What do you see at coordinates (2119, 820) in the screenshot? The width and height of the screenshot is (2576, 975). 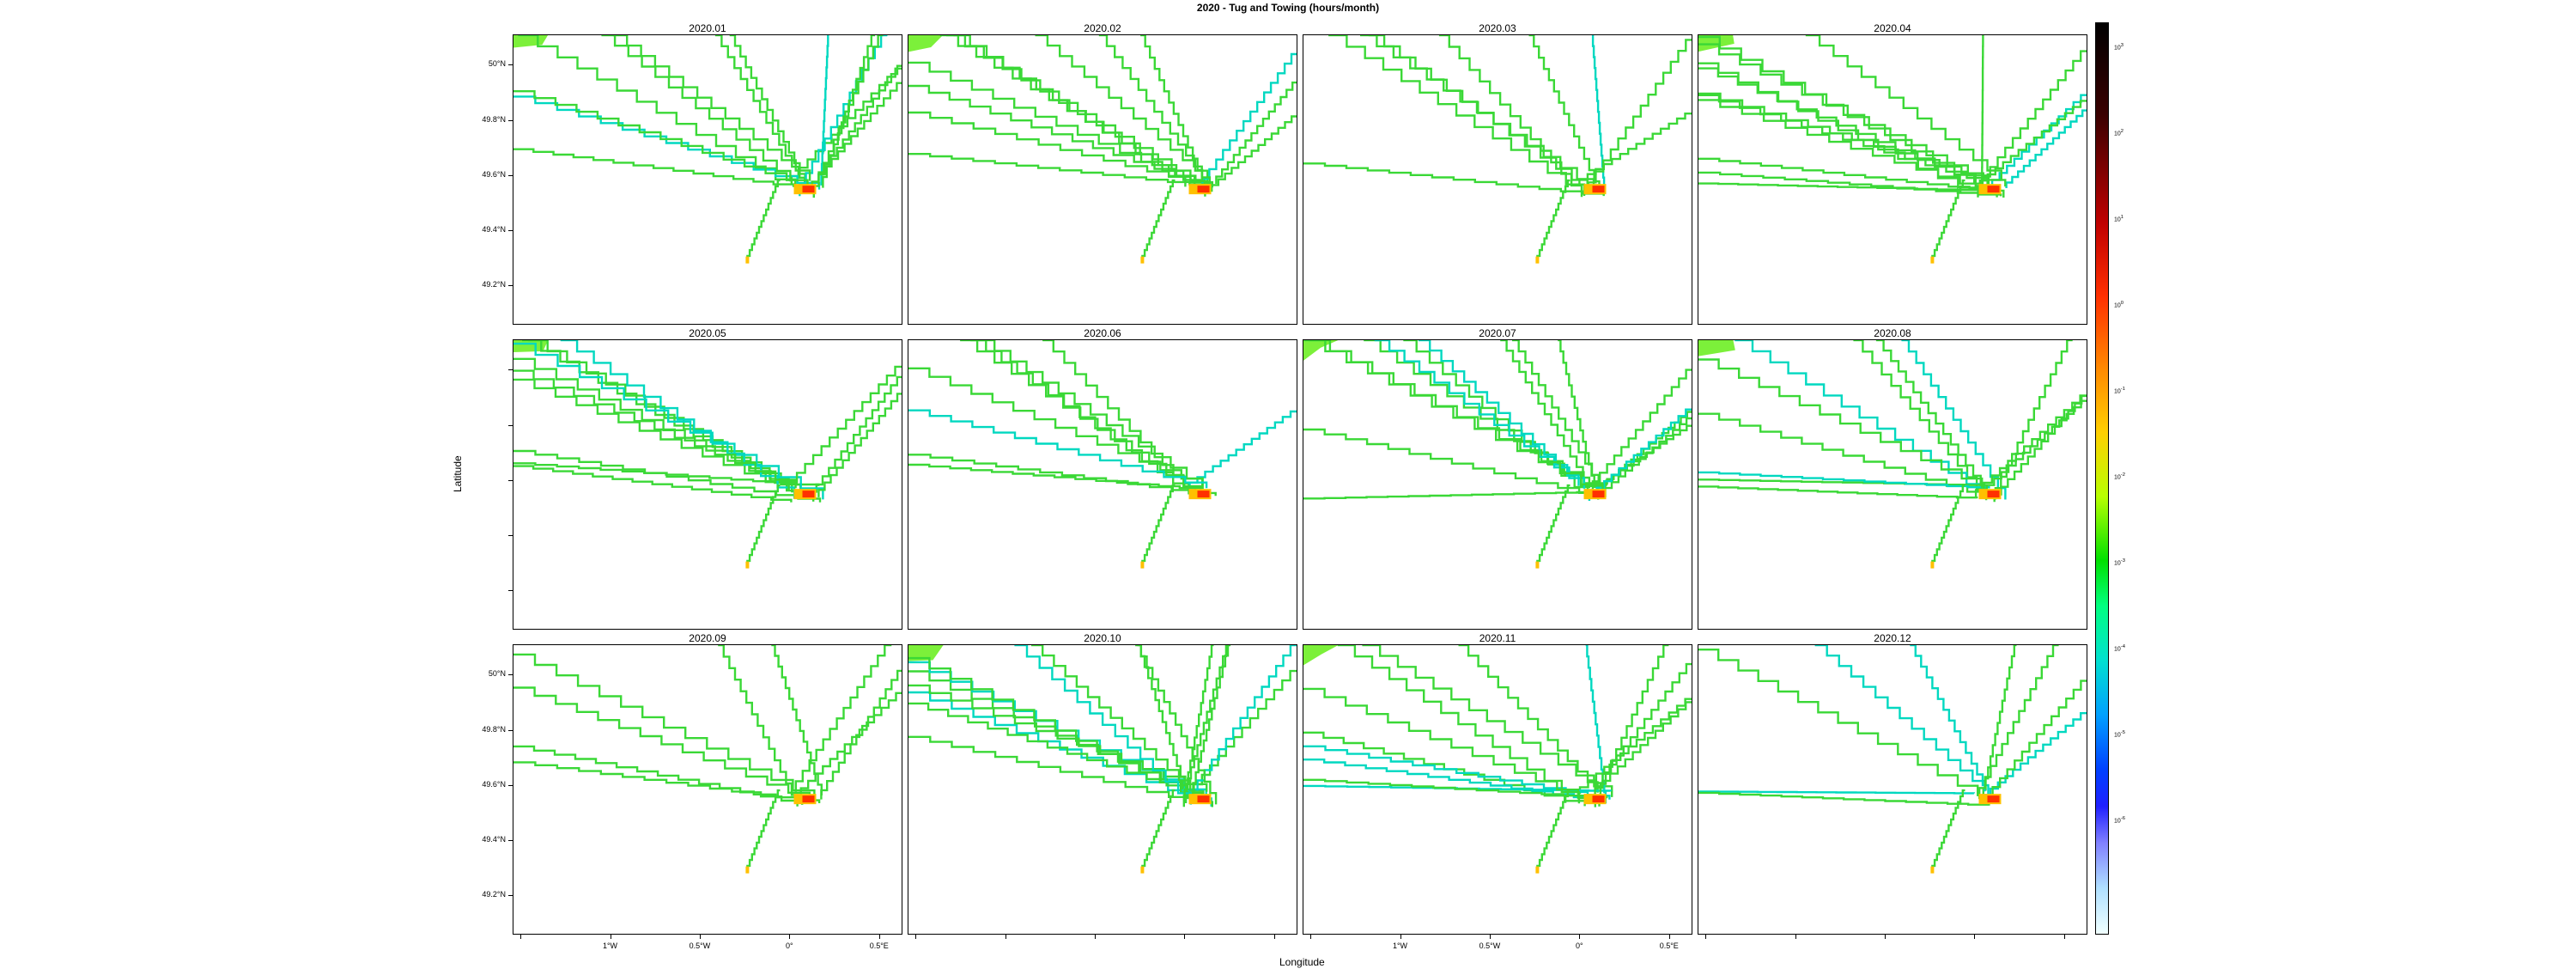 I see `colorbar-tick-label: 10⁻⁶` at bounding box center [2119, 820].